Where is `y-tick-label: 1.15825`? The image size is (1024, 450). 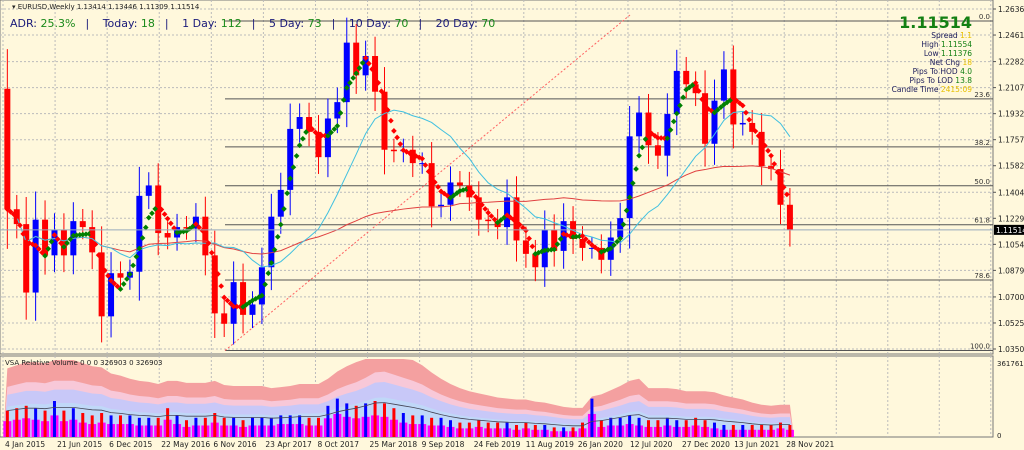 y-tick-label: 1.15825 is located at coordinates (1011, 166).